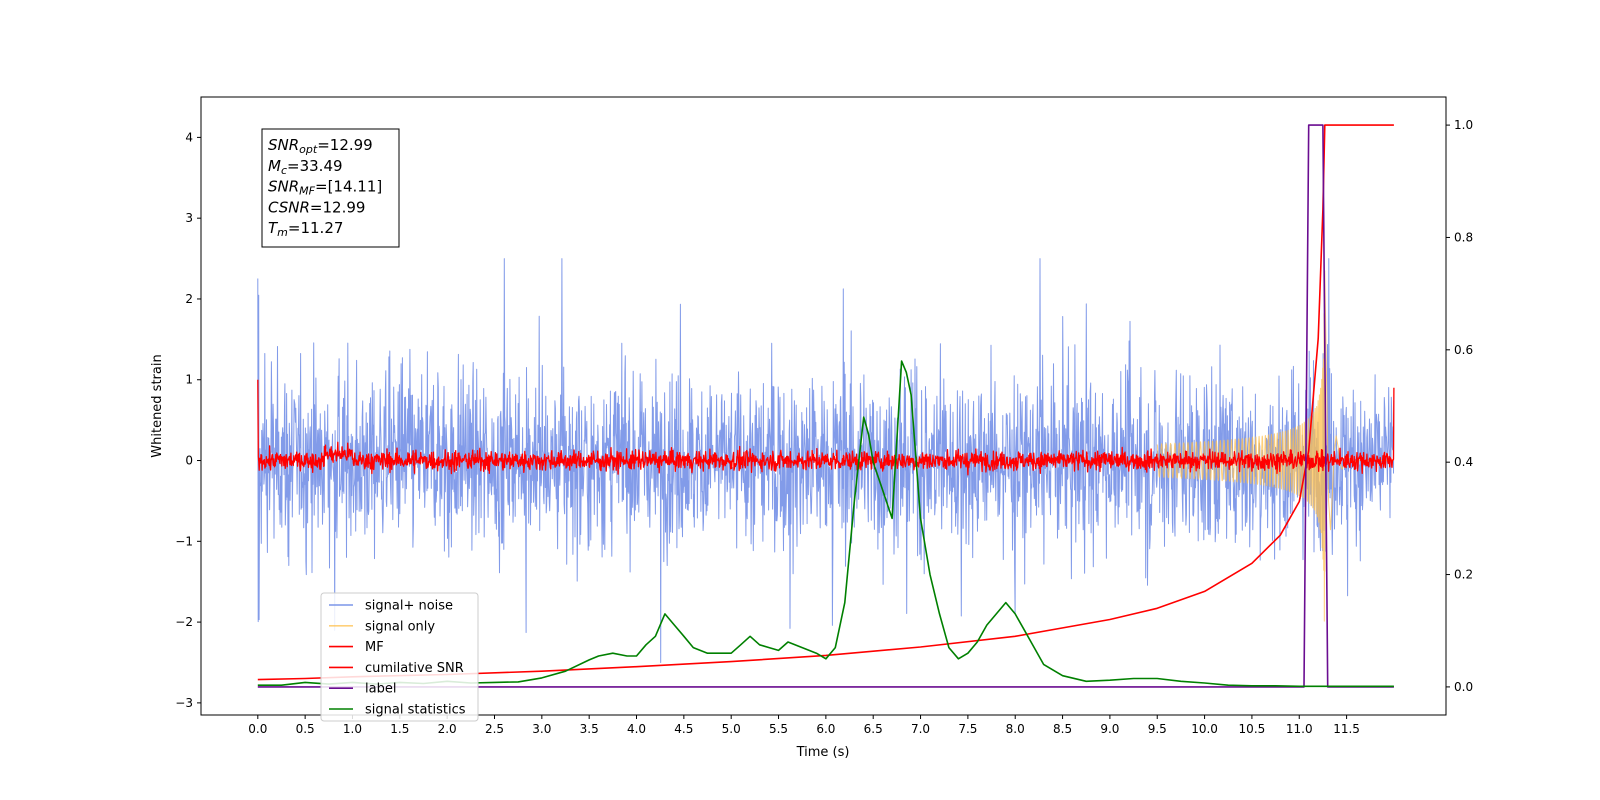 This screenshot has height=800, width=1600. I want to click on y-tick-label: 3, so click(189, 218).